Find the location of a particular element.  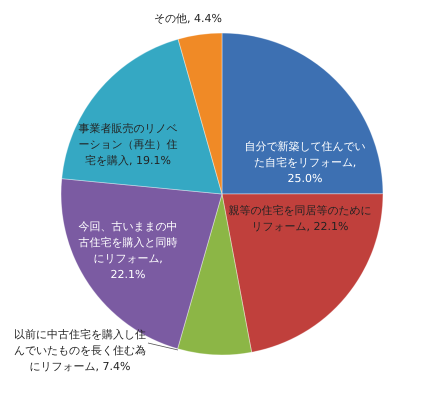

slice-label: 事業者販売のリノベーション（再生）住宅を購入, 19.1% is located at coordinates (128, 144).